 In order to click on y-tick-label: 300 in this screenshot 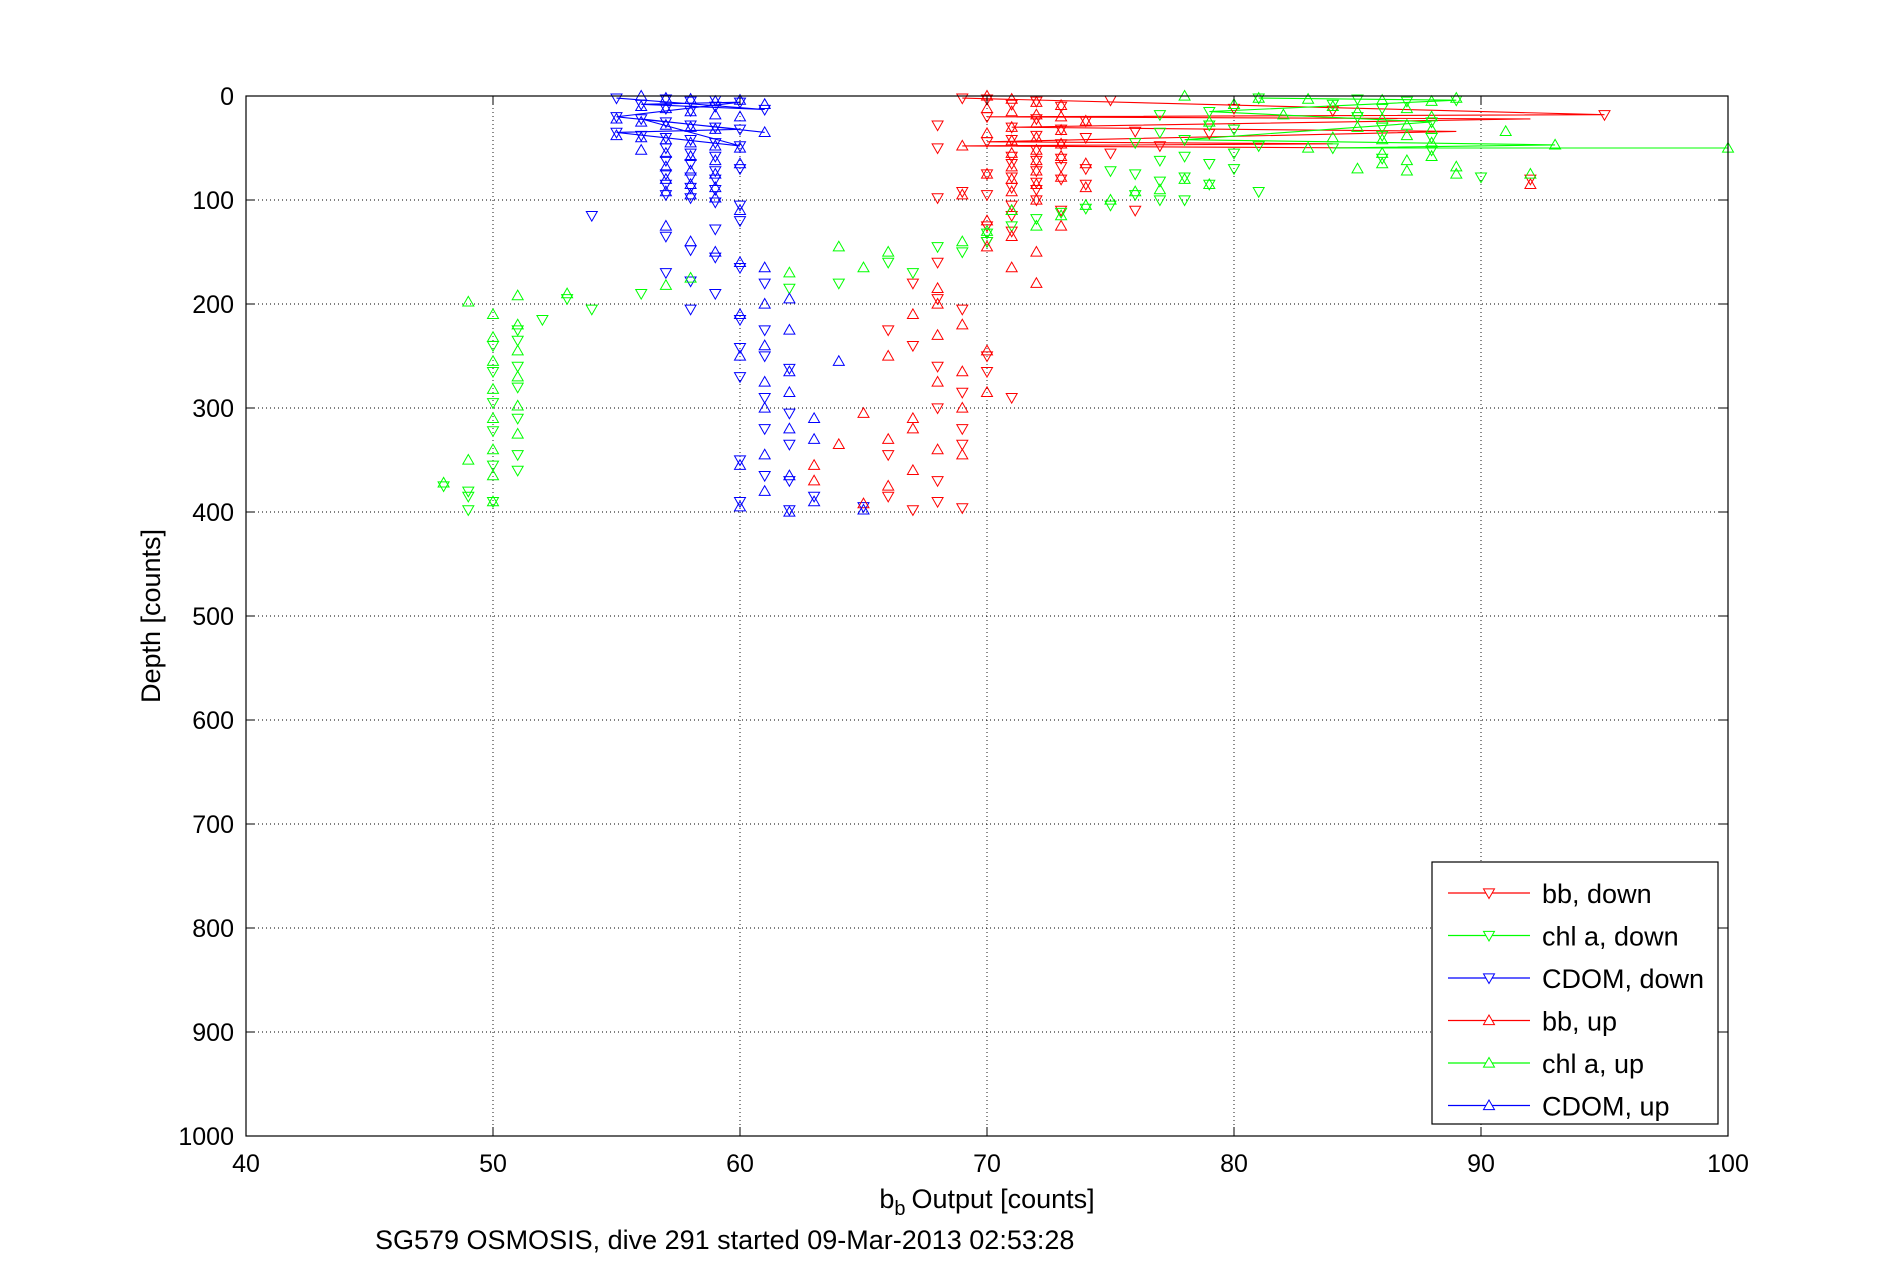, I will do `click(213, 409)`.